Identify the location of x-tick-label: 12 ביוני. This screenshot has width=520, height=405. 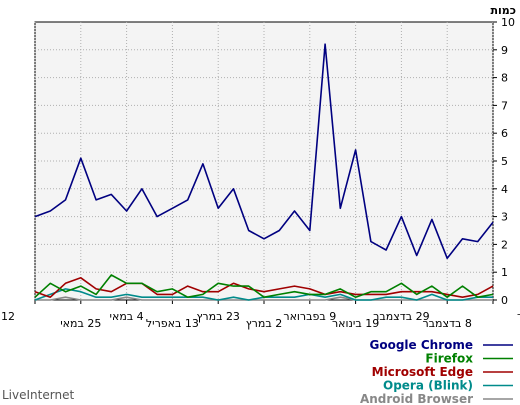
(7, 316).